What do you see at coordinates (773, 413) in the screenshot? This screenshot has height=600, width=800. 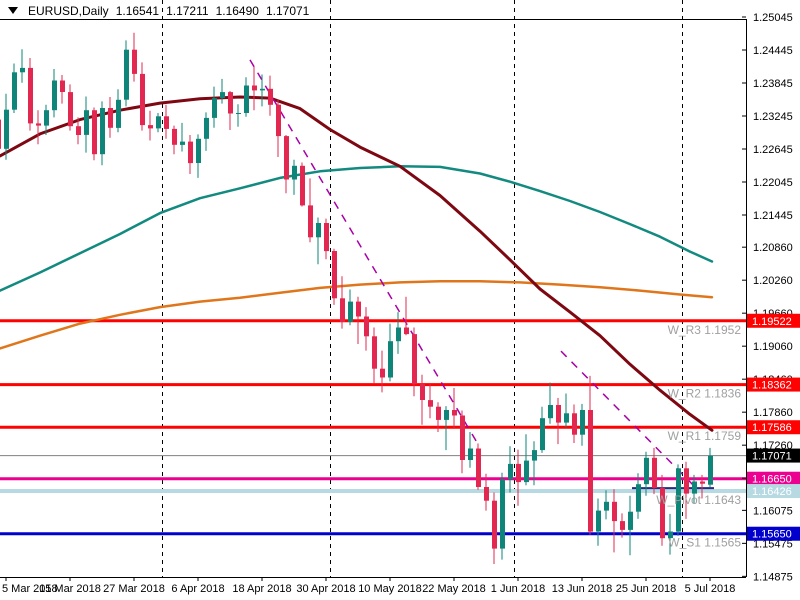 I see `price-axis-label: 1.17860` at bounding box center [773, 413].